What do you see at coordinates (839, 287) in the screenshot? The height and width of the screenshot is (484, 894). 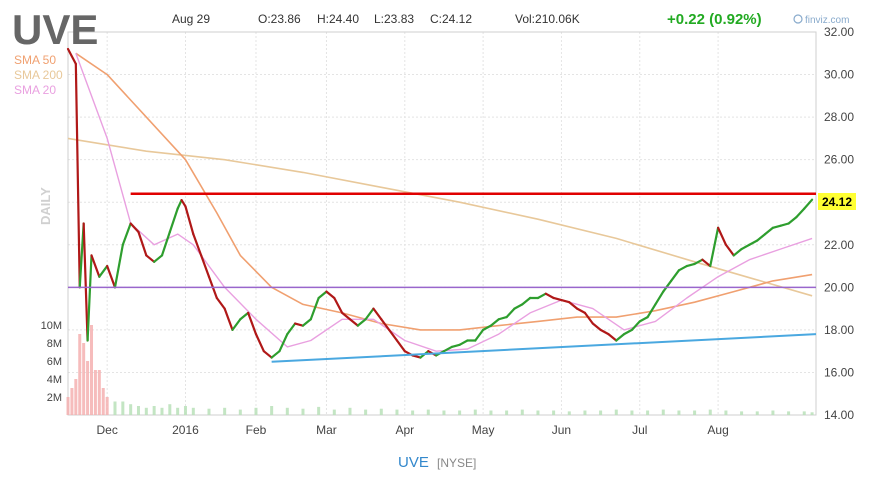 I see `y-tick-label: 20.00` at bounding box center [839, 287].